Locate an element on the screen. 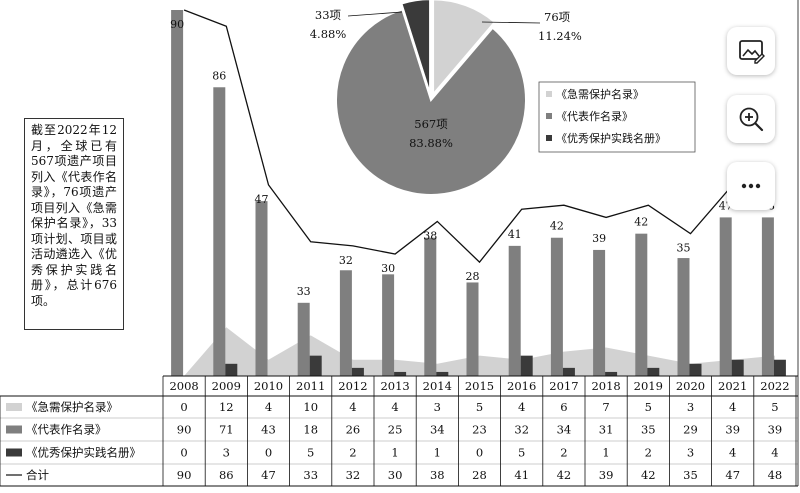 This screenshot has width=800, height=493. pie-slice is located at coordinates (464, 49).